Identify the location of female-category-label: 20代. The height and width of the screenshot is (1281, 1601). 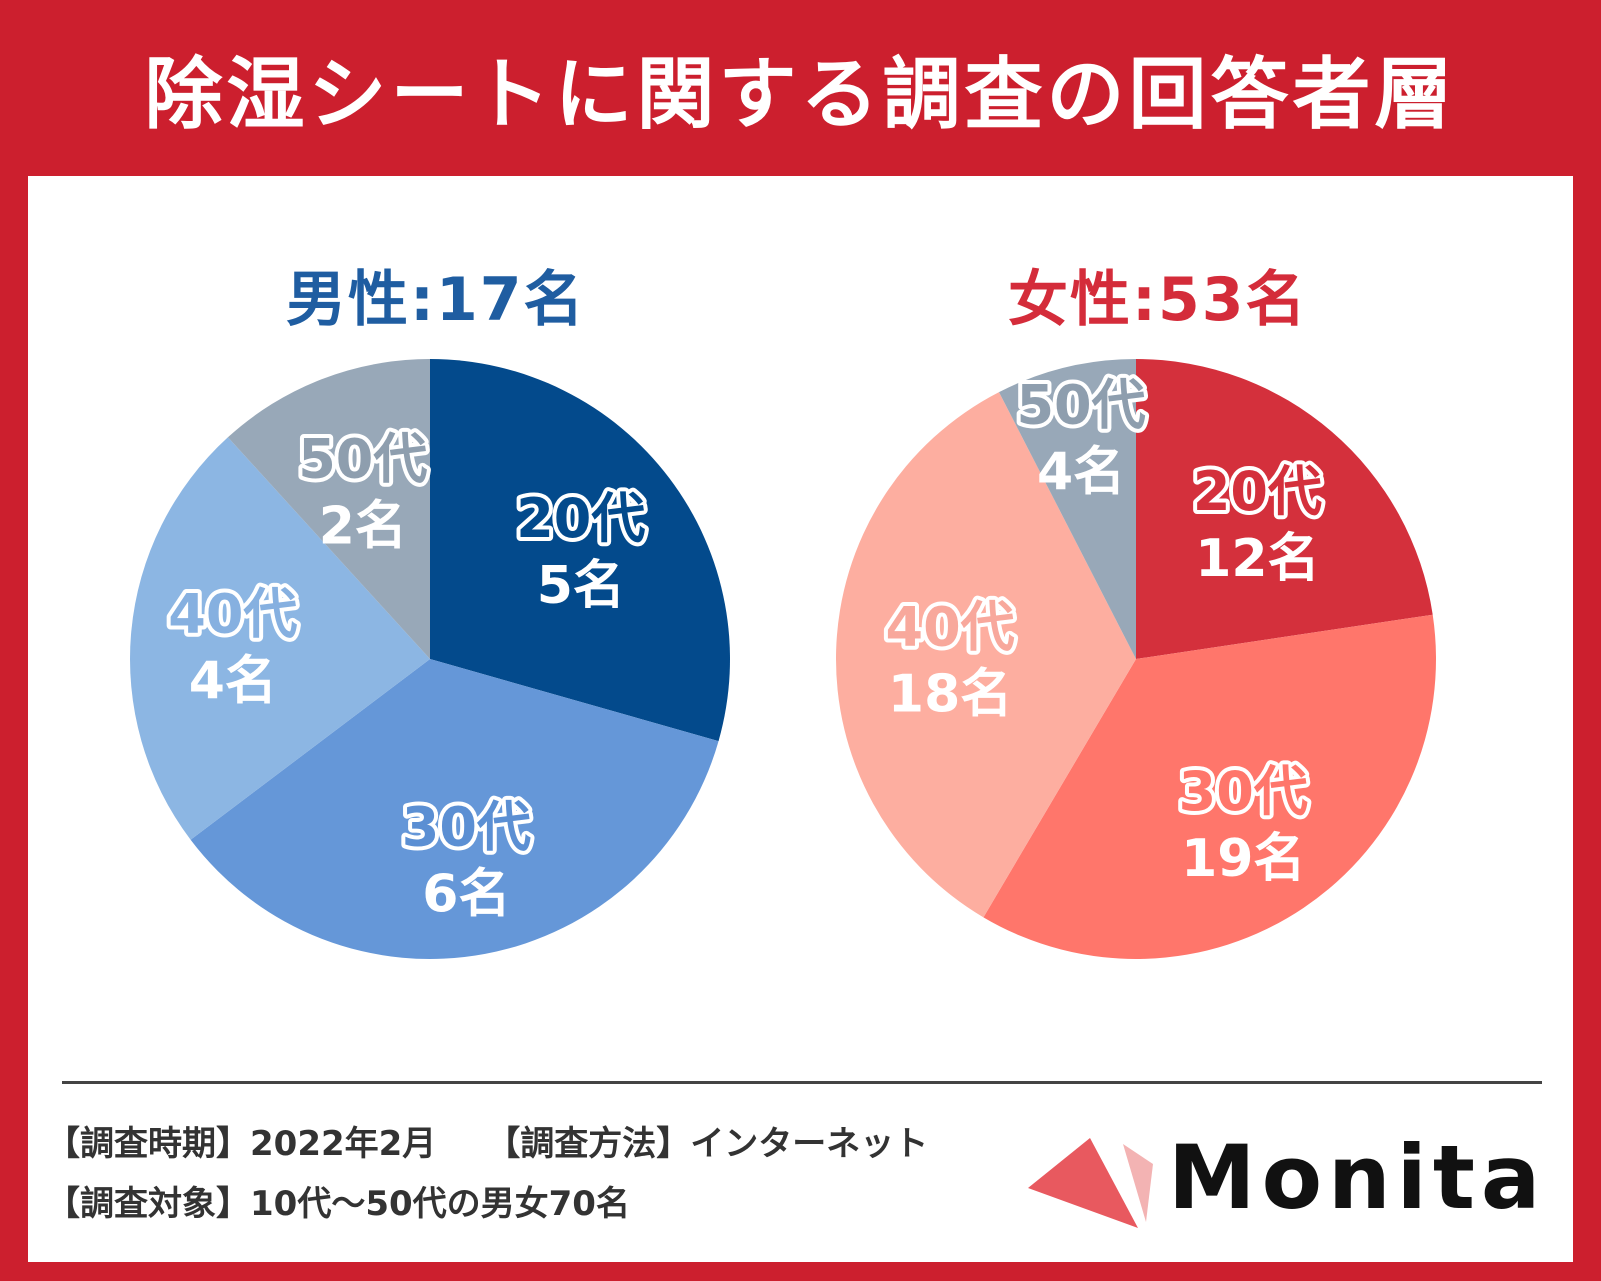
(1257, 491).